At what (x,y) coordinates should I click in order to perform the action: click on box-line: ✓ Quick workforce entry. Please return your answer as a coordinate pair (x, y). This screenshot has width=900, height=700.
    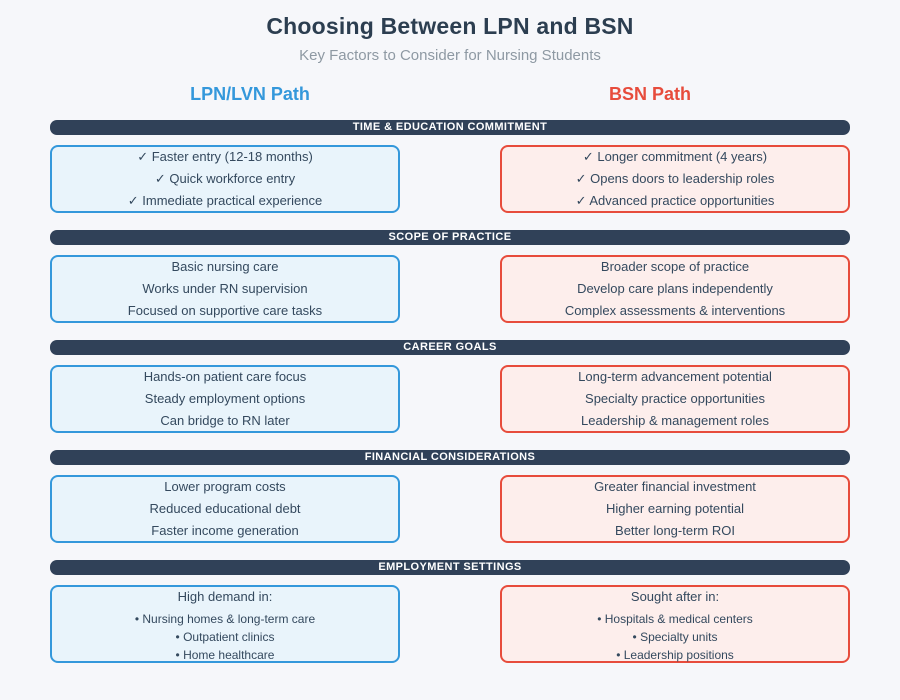
    Looking at the image, I should click on (225, 178).